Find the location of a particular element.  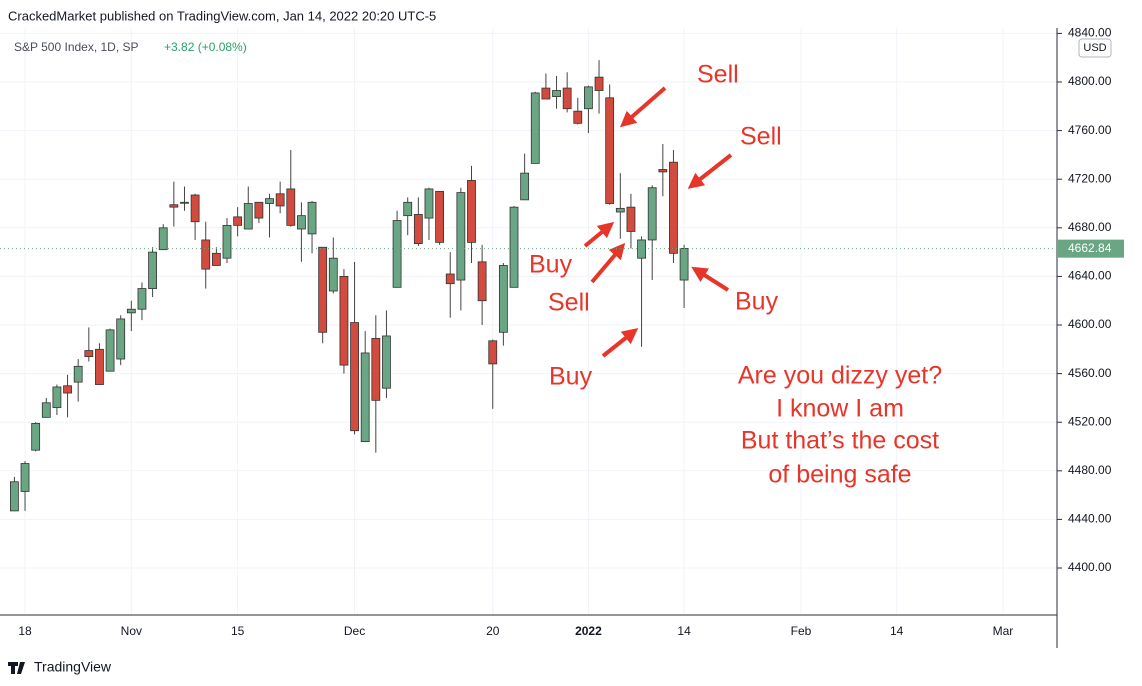

x-tick-label: 2022 is located at coordinates (588, 631).